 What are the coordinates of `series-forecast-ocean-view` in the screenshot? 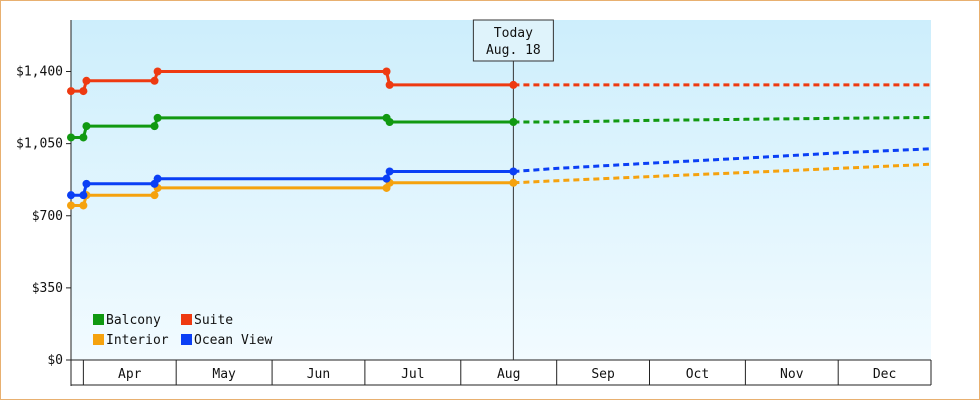 It's located at (722, 160).